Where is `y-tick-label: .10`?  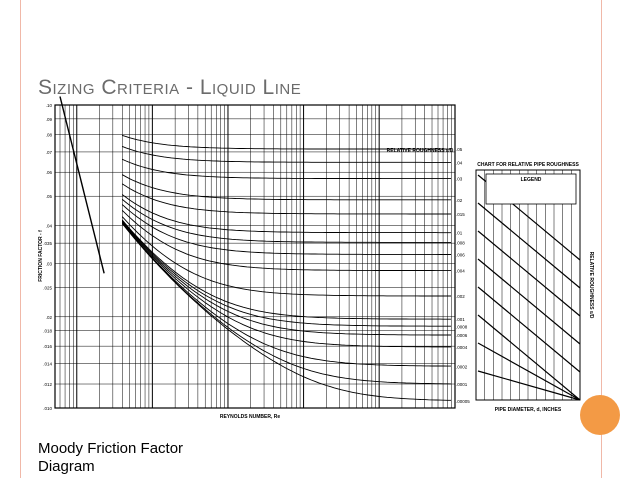
y-tick-label: .10 is located at coordinates (49, 105).